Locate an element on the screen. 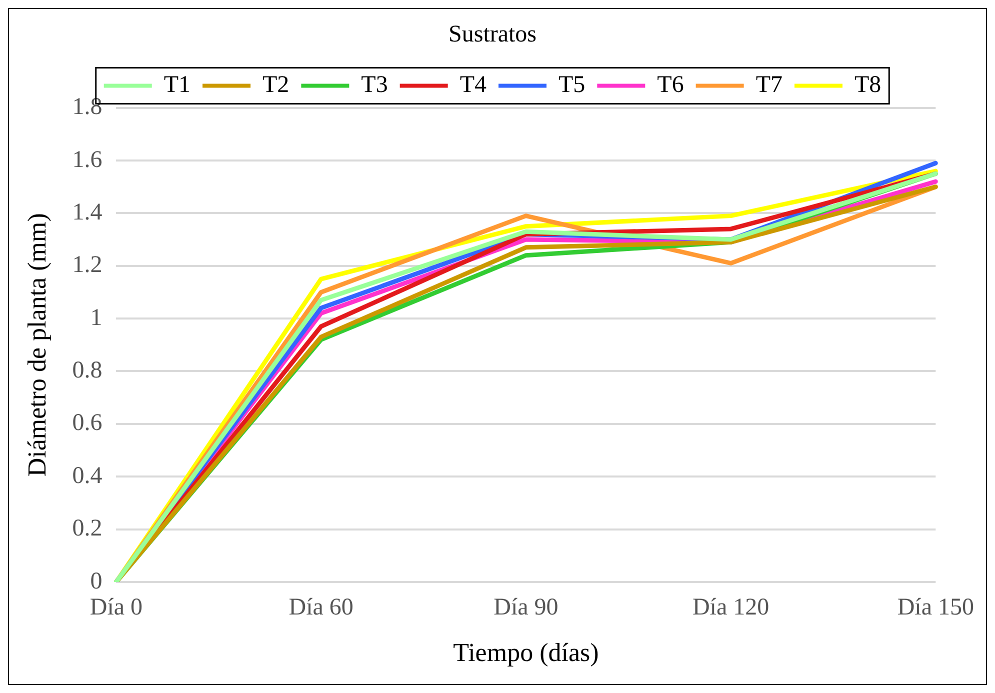 This screenshot has height=693, width=995. y-tick-label: 0.2 is located at coordinates (87, 529).